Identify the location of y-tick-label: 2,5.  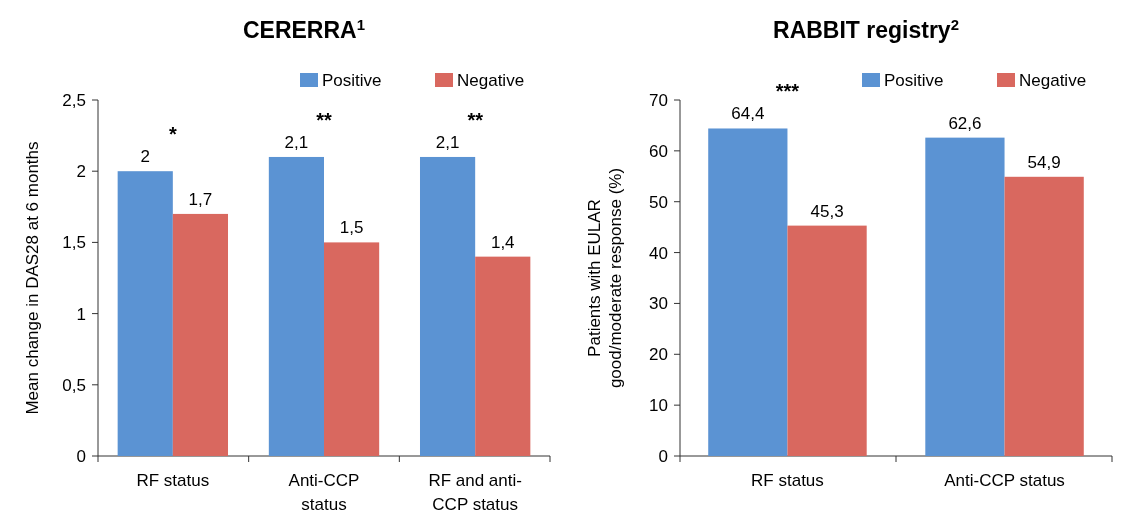
(74, 100).